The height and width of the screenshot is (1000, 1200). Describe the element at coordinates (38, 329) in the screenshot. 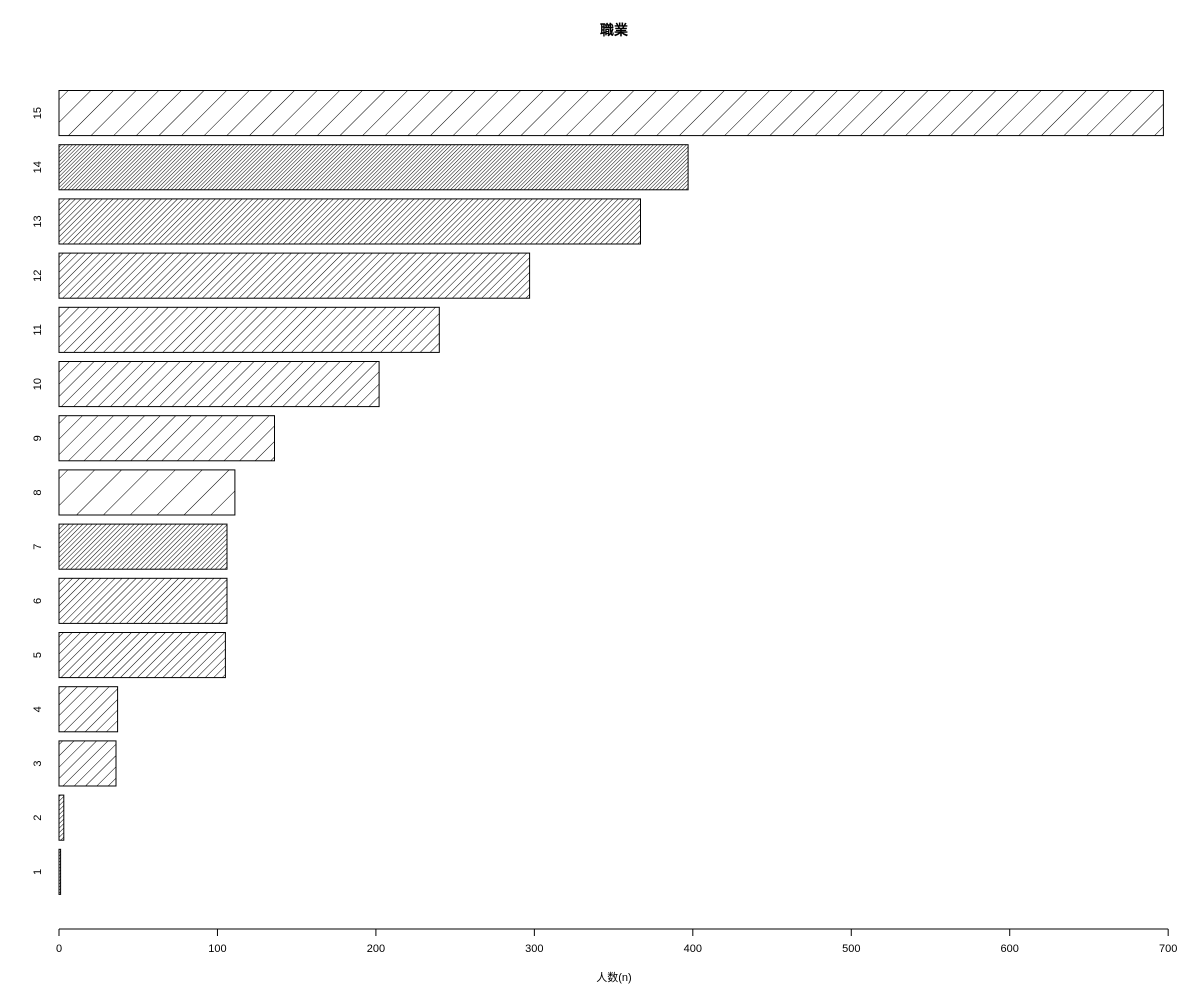

I see `y-tick-label-11: 11` at that location.